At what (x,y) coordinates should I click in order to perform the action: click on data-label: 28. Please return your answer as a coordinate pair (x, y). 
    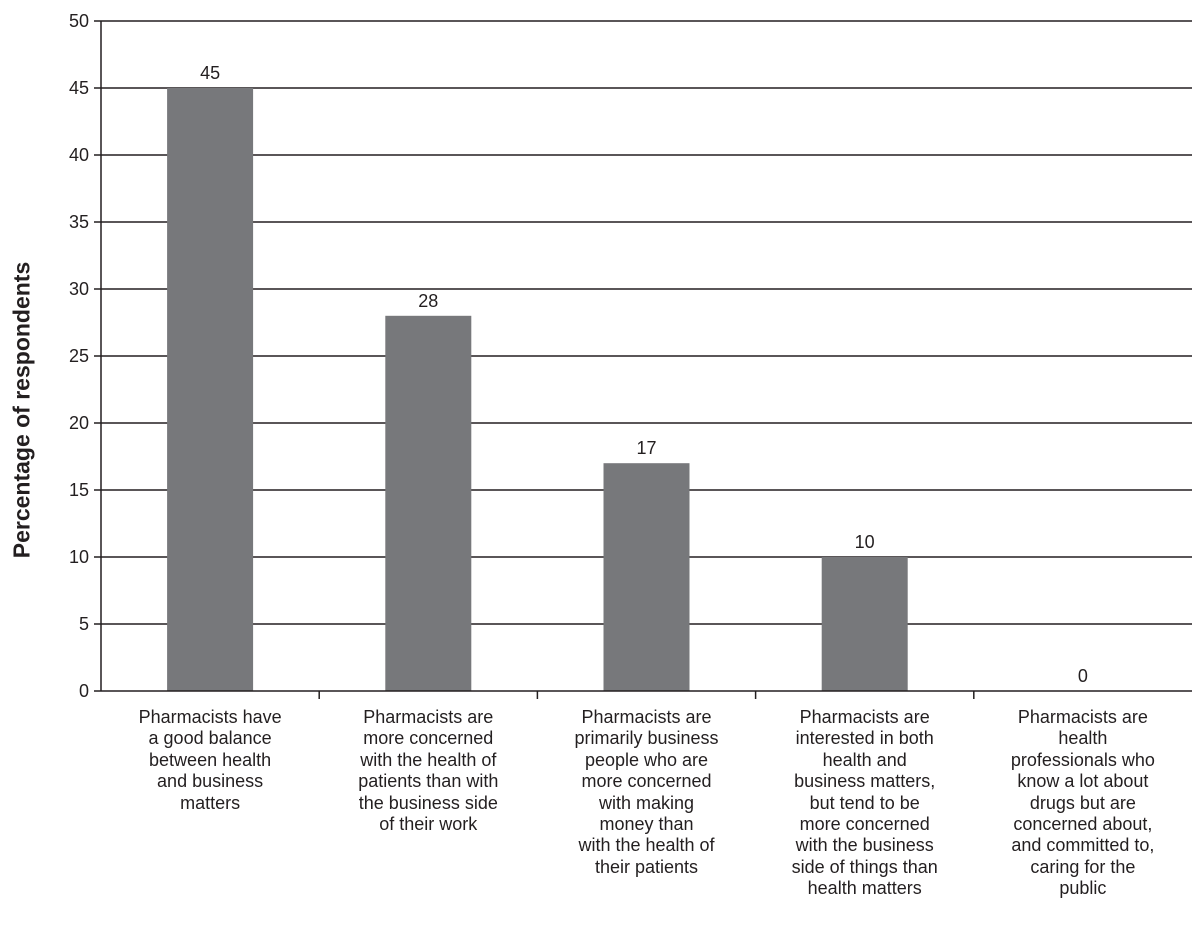
    Looking at the image, I should click on (428, 301).